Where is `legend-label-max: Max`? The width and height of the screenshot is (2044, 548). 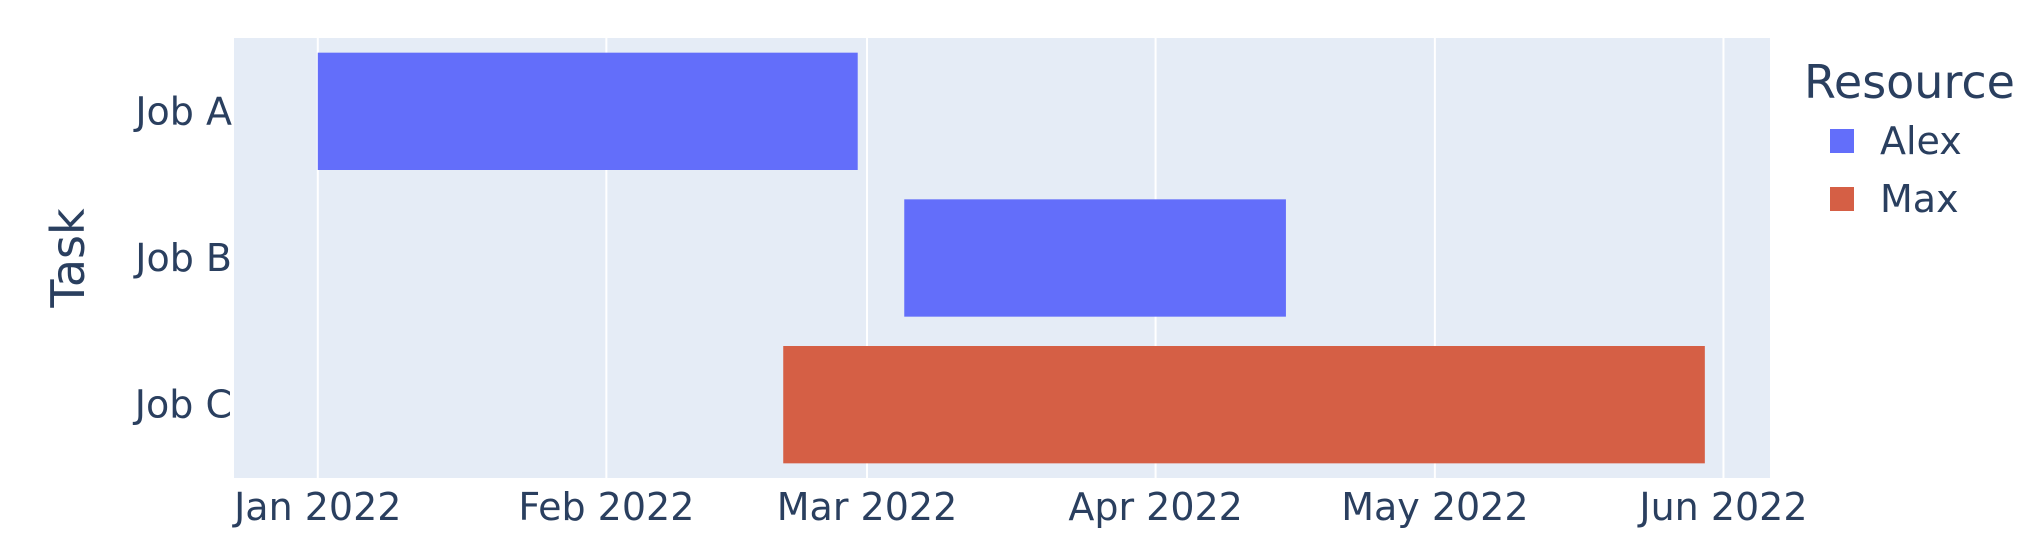 legend-label-max: Max is located at coordinates (1919, 199).